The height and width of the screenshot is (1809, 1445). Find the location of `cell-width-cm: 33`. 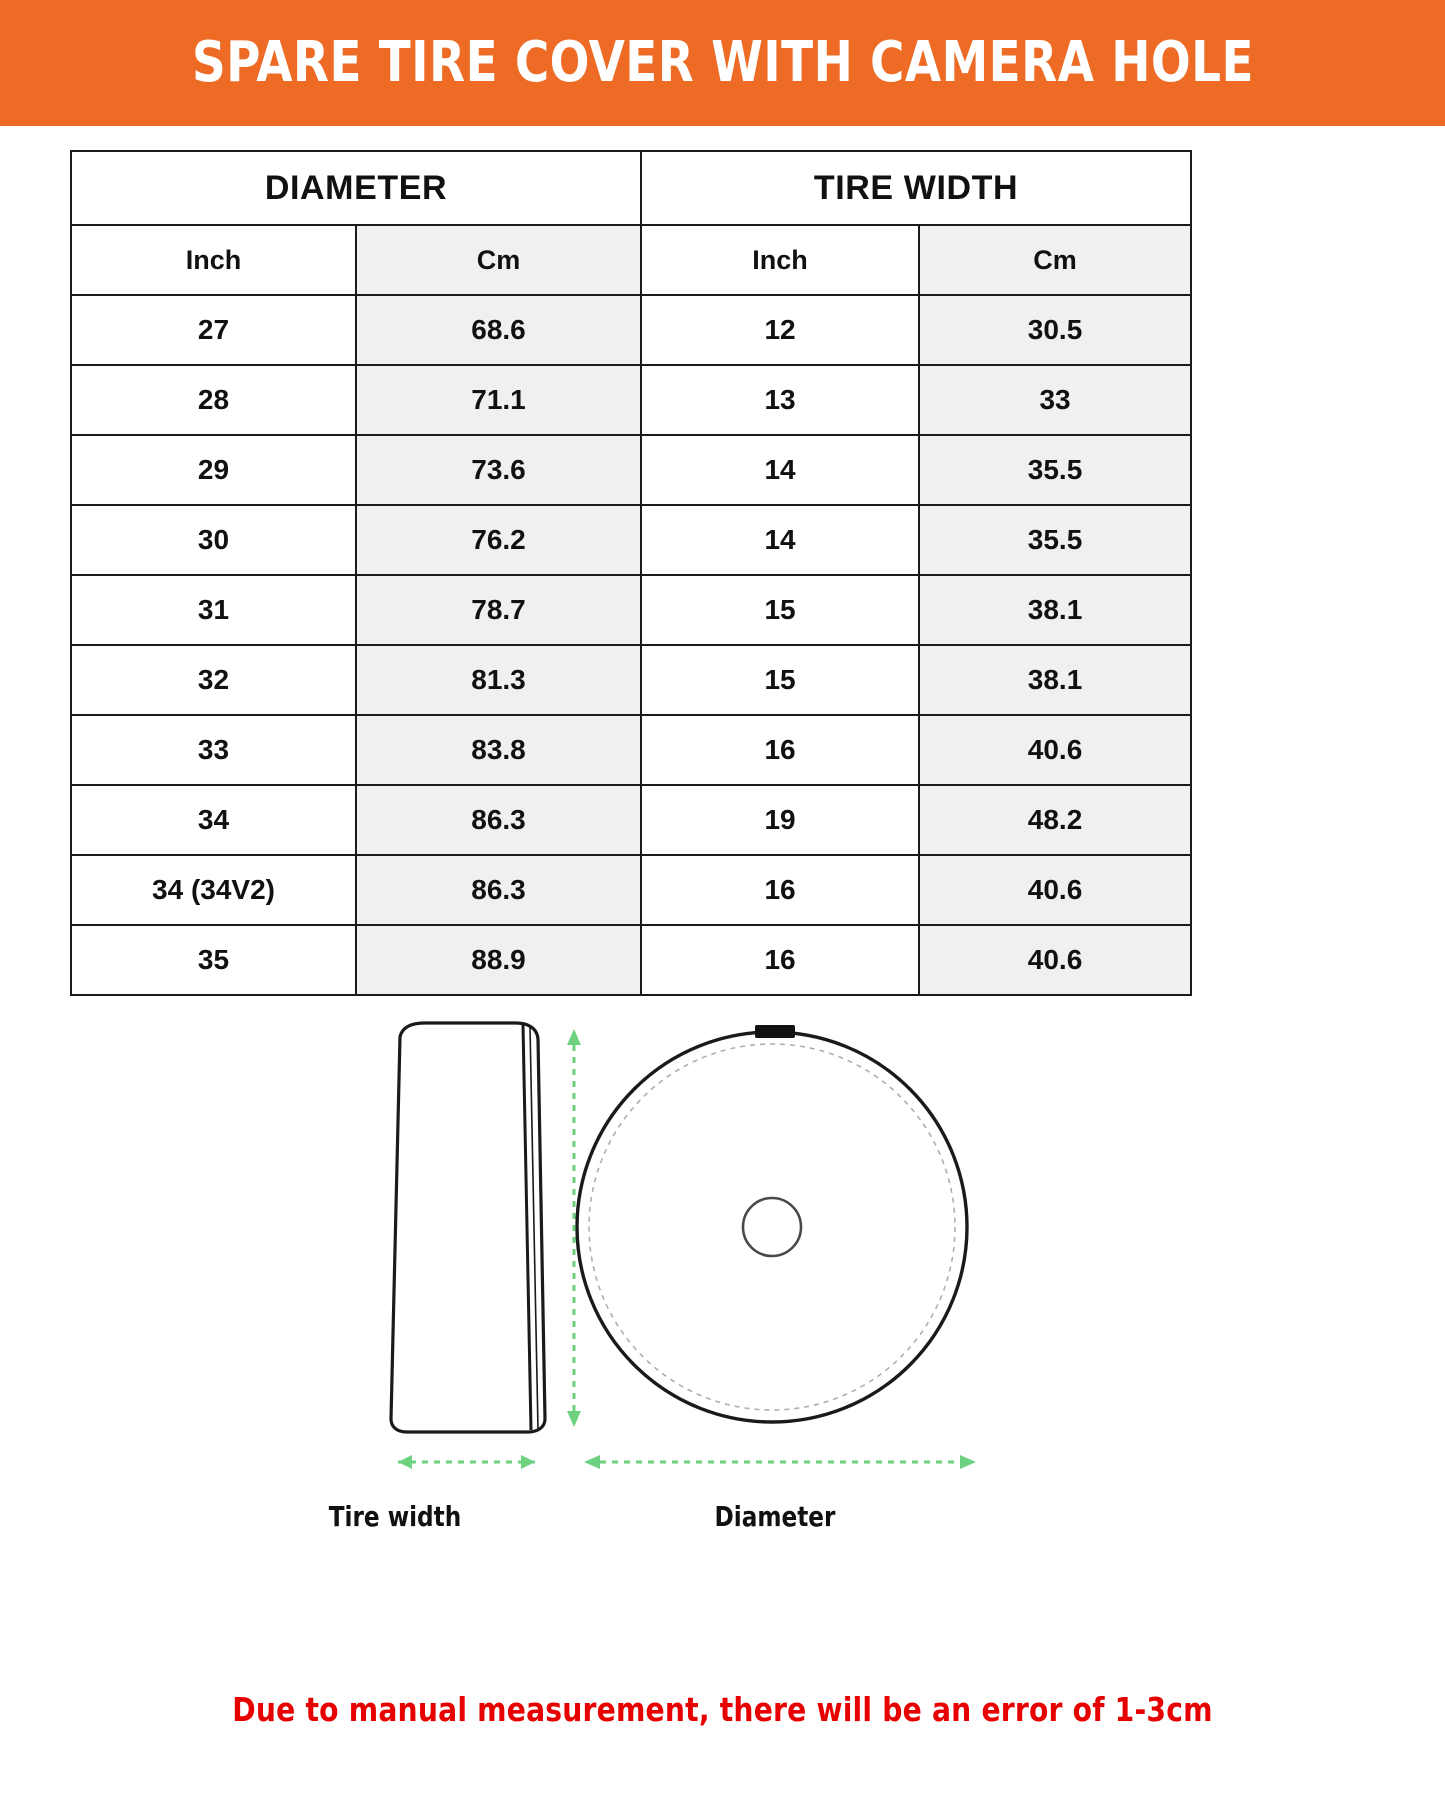

cell-width-cm: 33 is located at coordinates (1055, 400).